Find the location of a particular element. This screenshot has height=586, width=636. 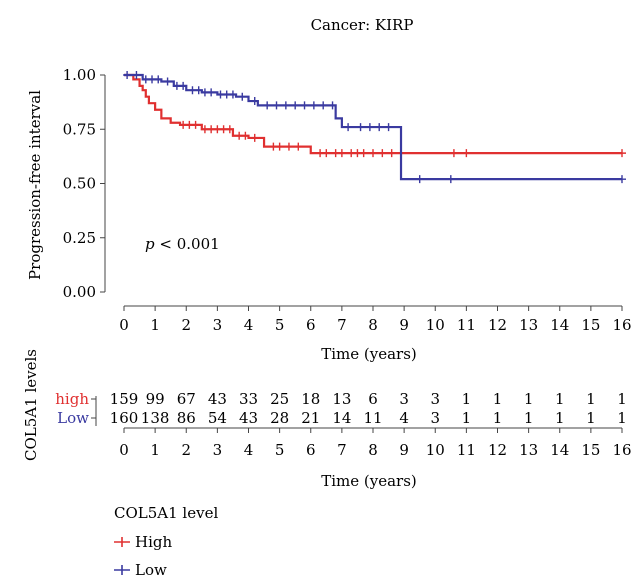

risk-x-tick-label: 5 is located at coordinates (280, 450).